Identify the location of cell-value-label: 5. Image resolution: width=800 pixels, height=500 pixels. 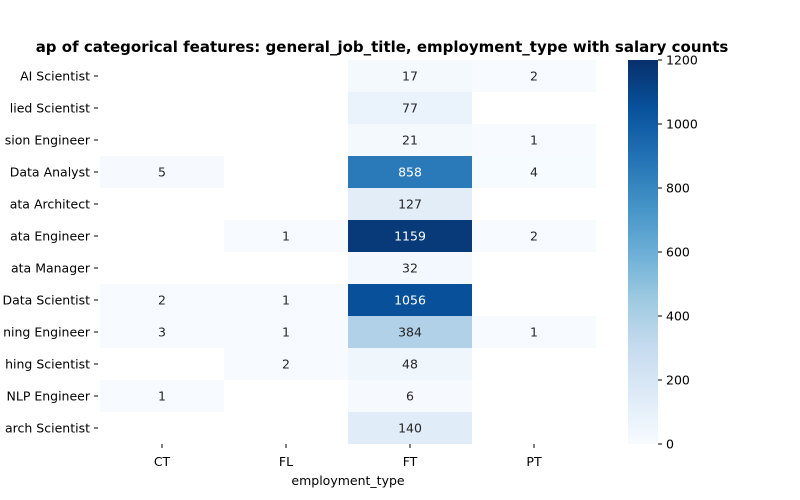
(162, 172).